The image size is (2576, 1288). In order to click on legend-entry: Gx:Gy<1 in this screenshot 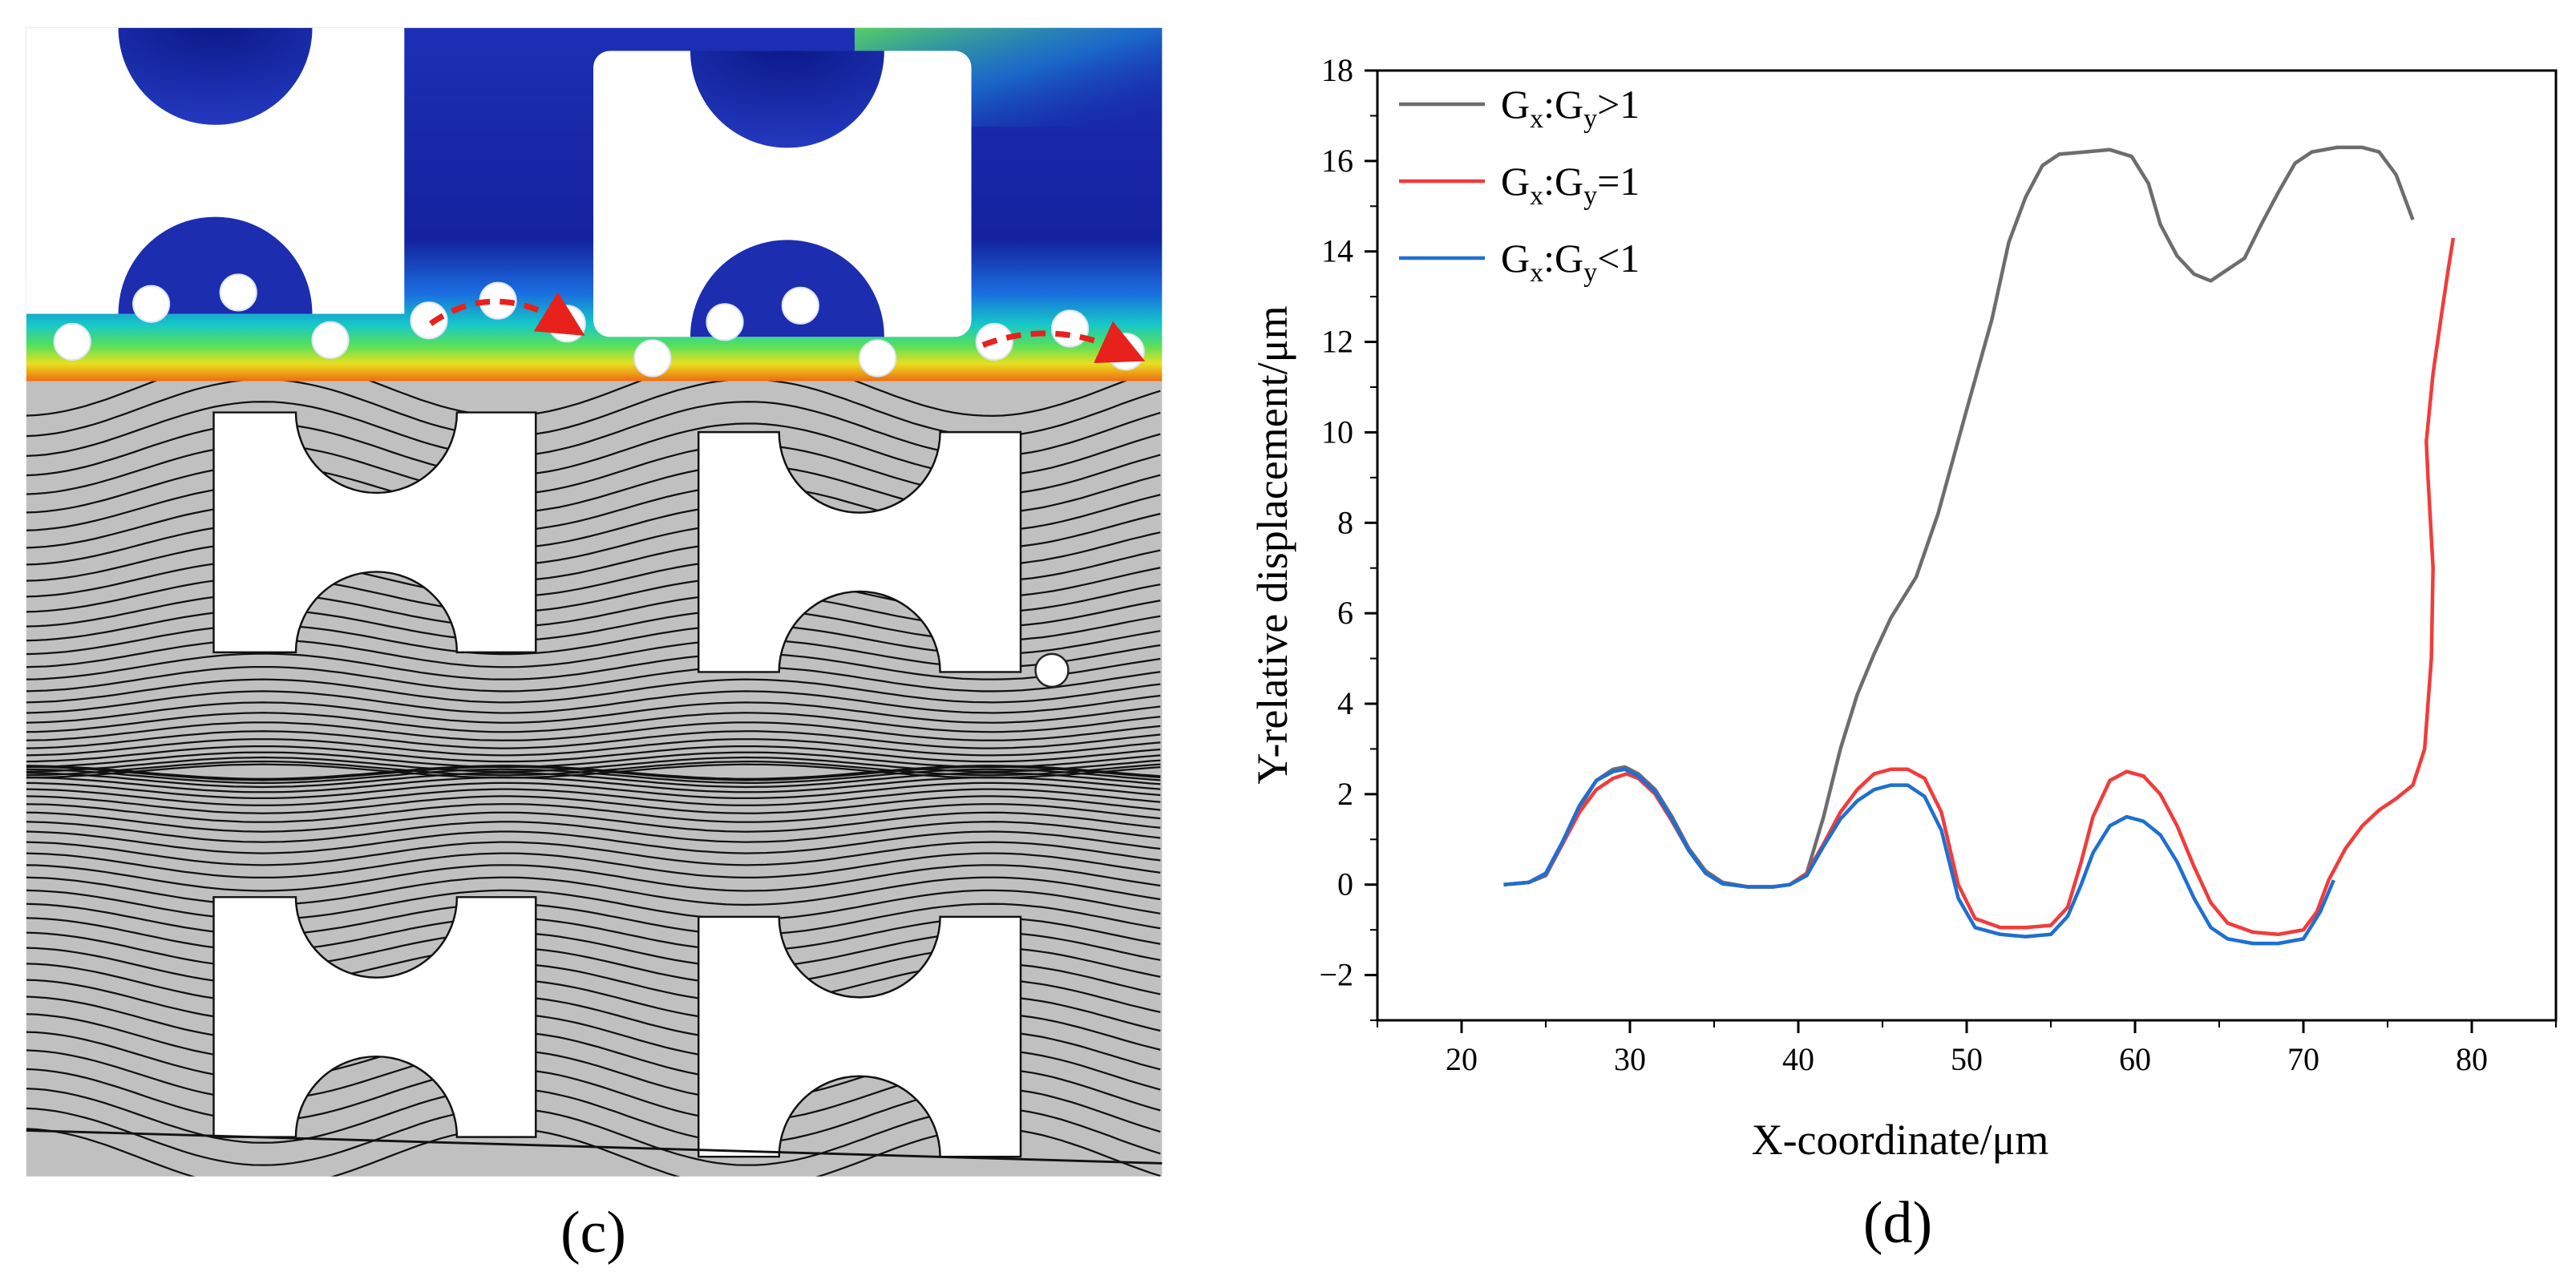, I will do `click(1570, 262)`.